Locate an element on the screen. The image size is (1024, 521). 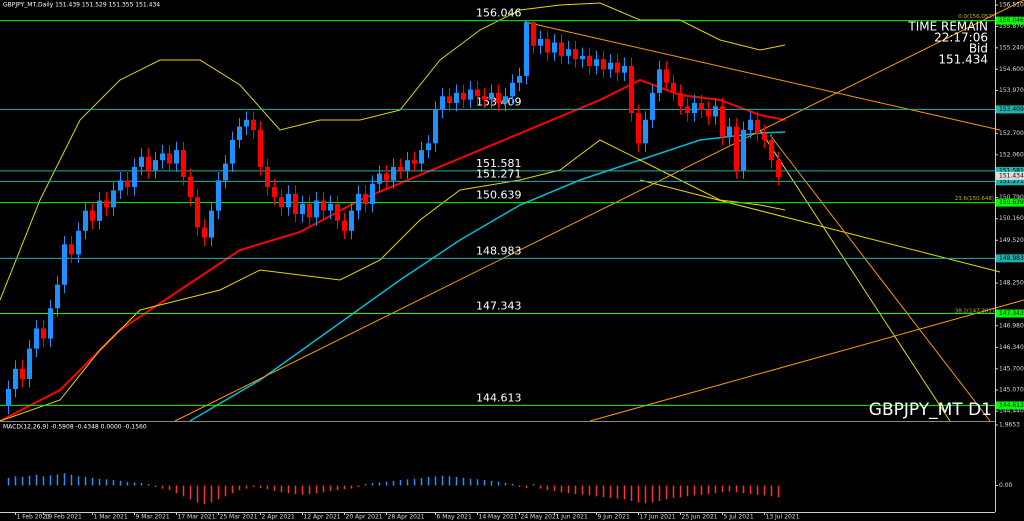
bid-label: Bid is located at coordinates (978, 49).